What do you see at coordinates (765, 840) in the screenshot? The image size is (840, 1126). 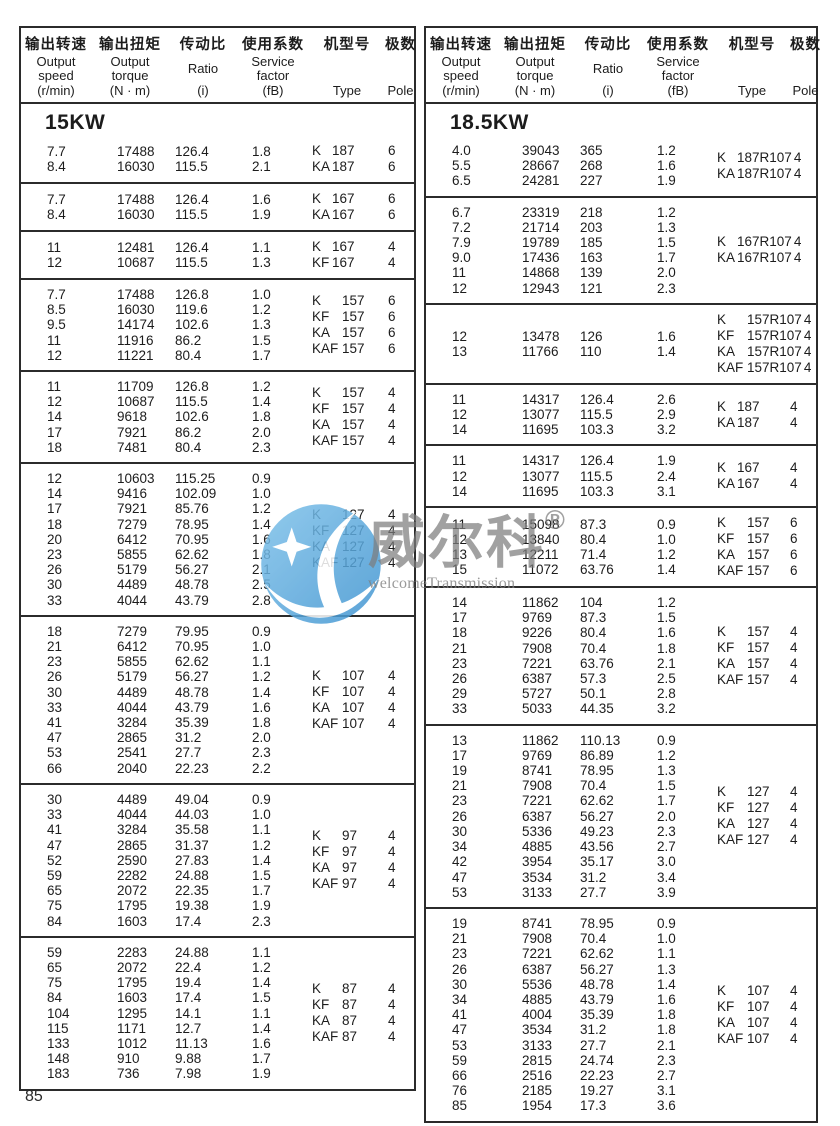 I see `type-row: KAF 127 4` at bounding box center [765, 840].